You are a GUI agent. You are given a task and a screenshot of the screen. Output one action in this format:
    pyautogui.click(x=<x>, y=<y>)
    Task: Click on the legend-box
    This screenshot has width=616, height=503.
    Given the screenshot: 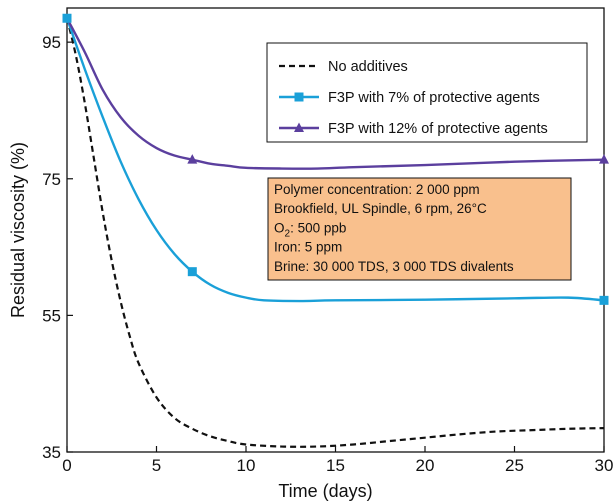 What is the action you would take?
    pyautogui.click(x=427, y=92)
    